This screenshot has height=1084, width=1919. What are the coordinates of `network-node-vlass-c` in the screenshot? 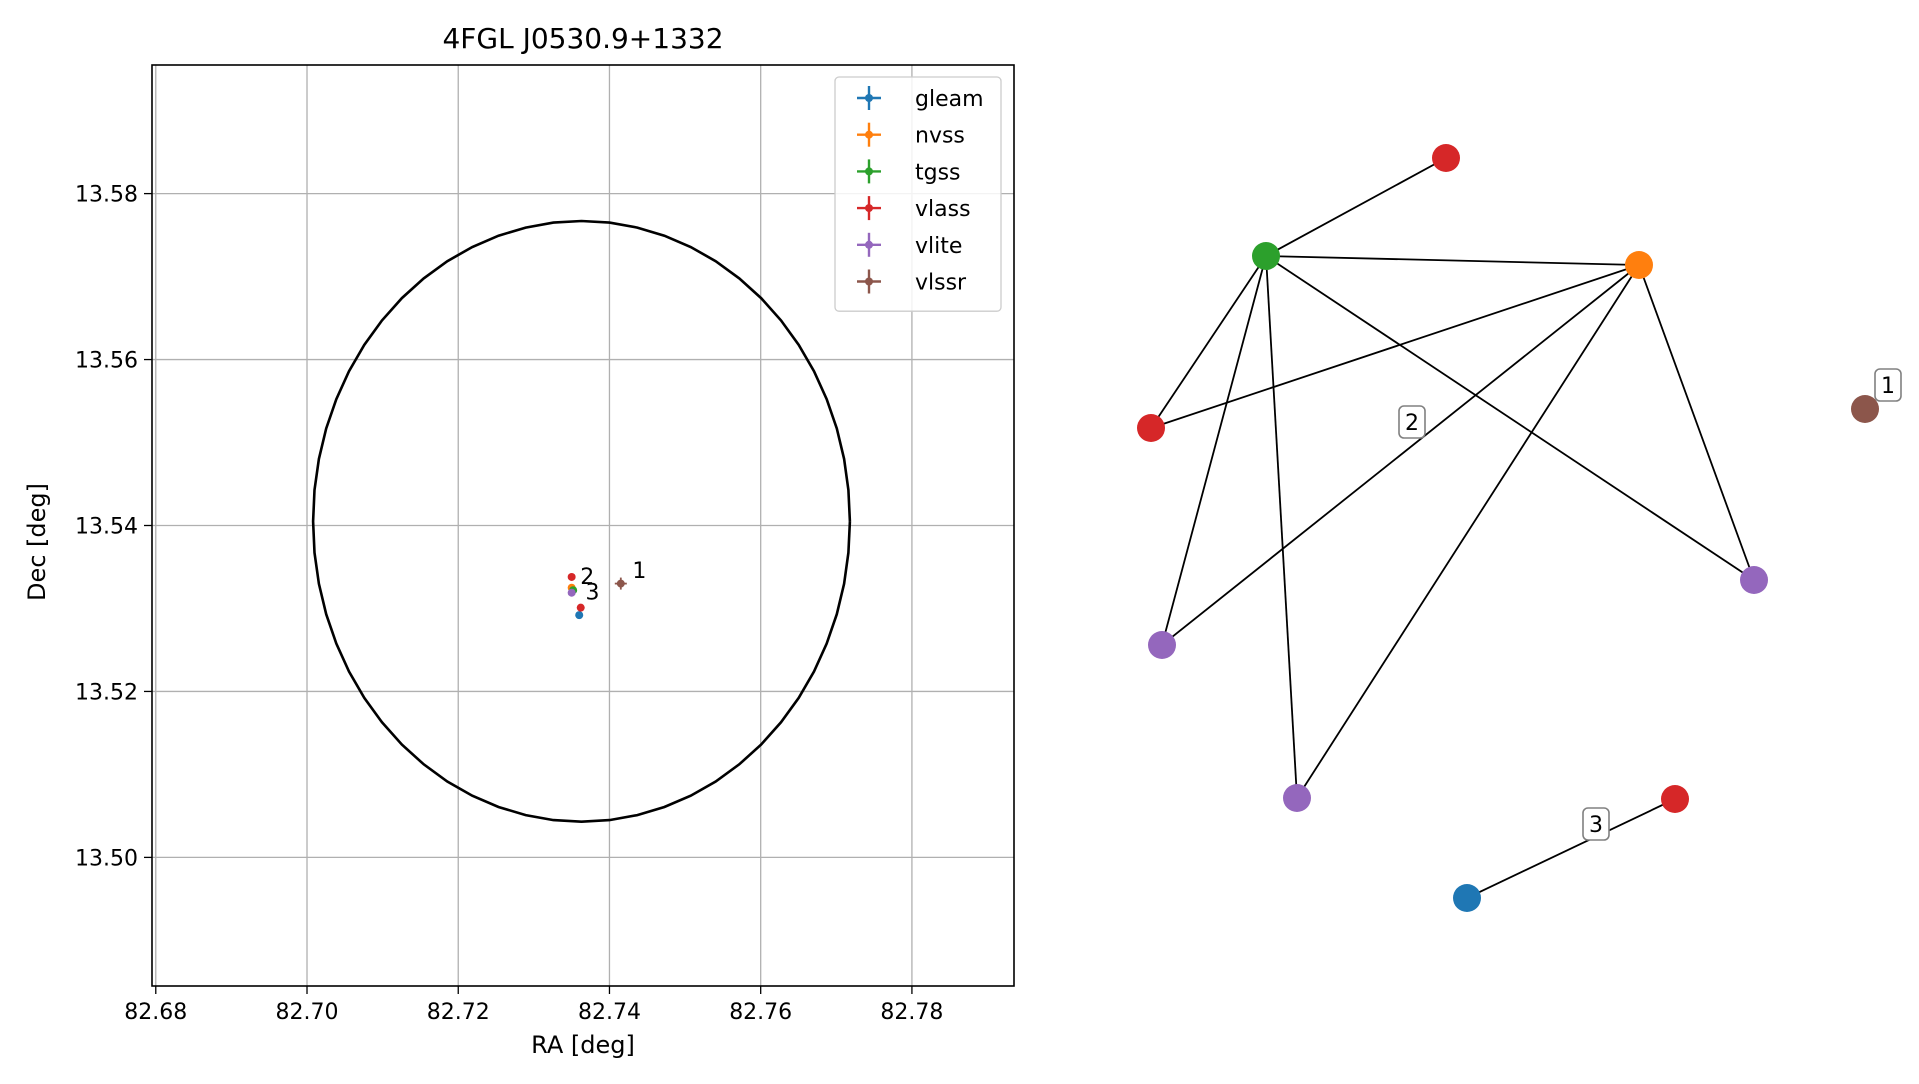 It's located at (1675, 799).